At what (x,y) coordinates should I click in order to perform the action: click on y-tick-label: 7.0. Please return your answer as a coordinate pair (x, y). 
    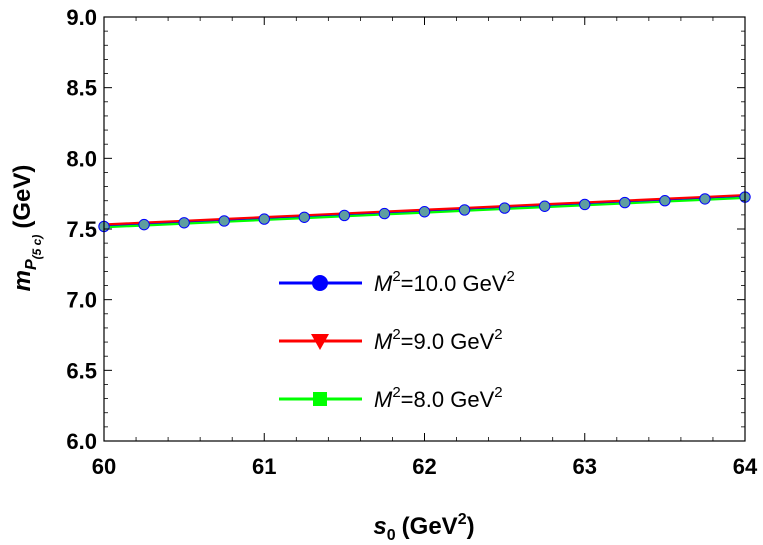
    Looking at the image, I should click on (81, 300).